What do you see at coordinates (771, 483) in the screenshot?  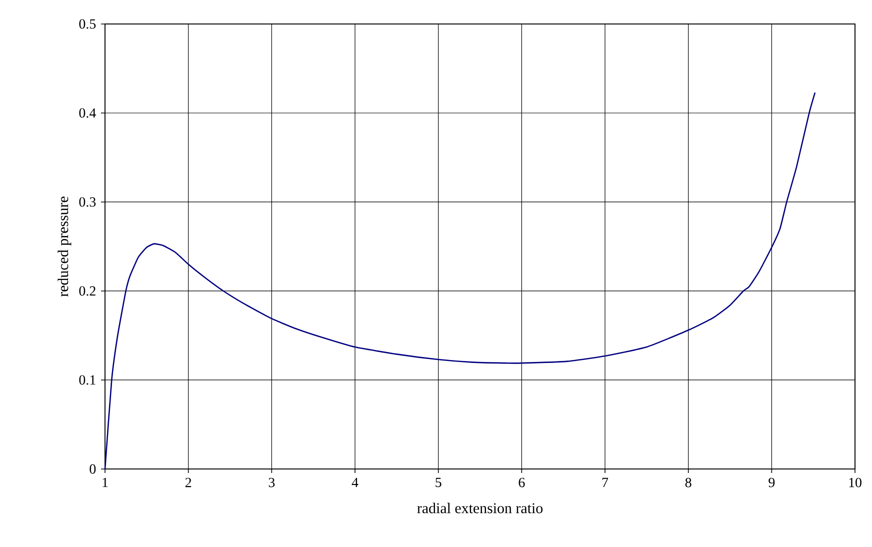 I see `x-tick-label: 9` at bounding box center [771, 483].